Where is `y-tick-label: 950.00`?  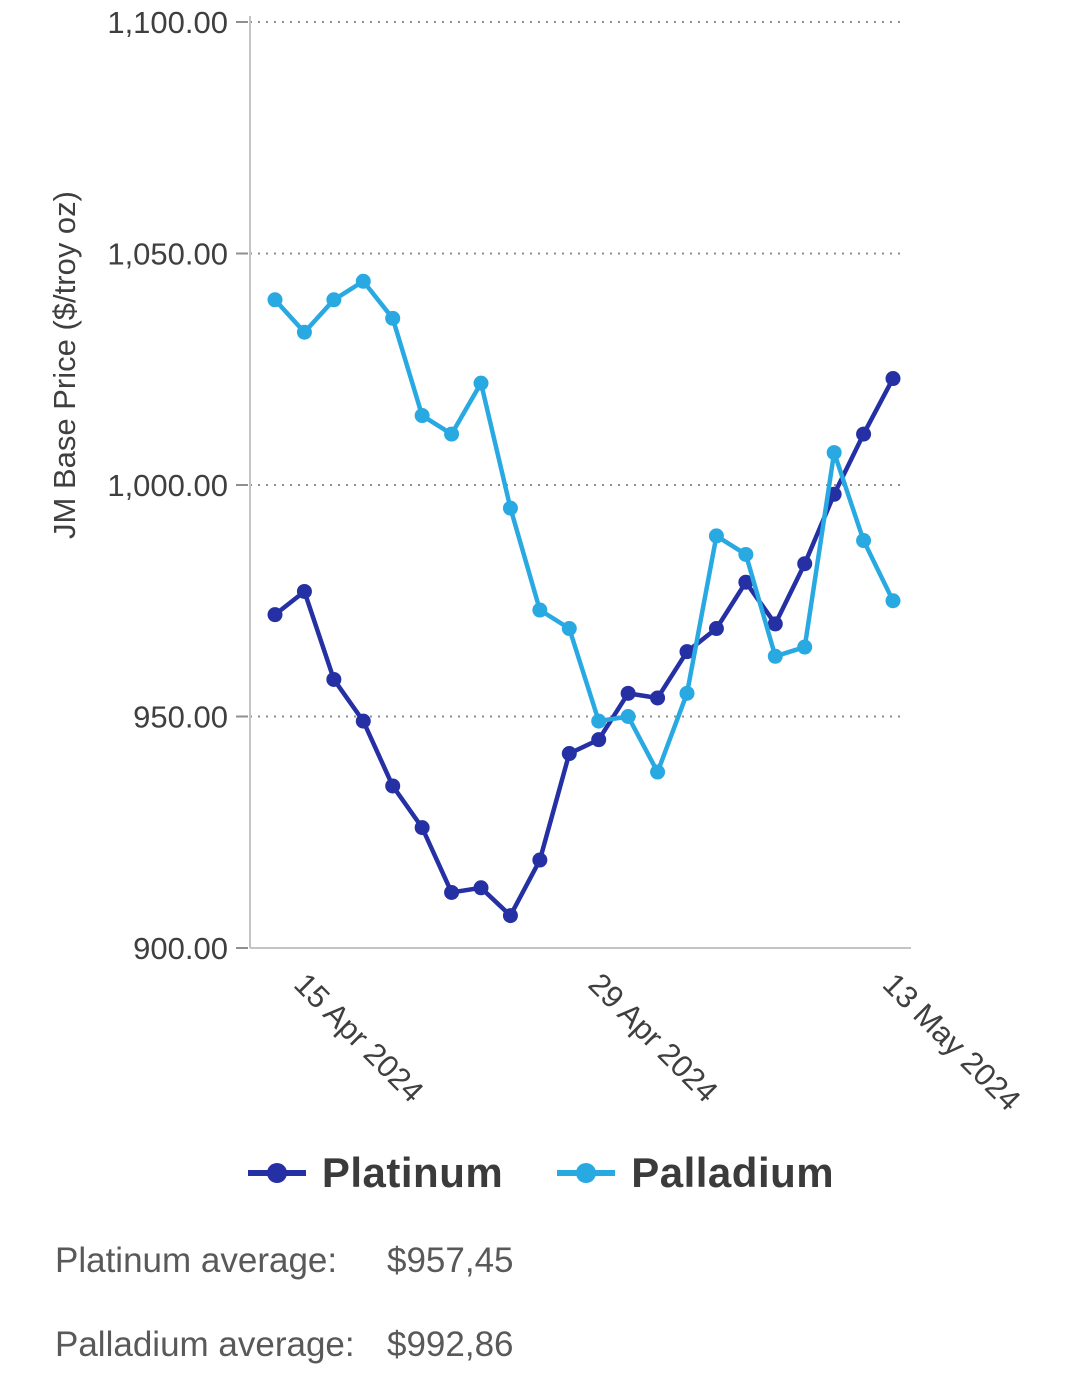 y-tick-label: 950.00 is located at coordinates (180, 717).